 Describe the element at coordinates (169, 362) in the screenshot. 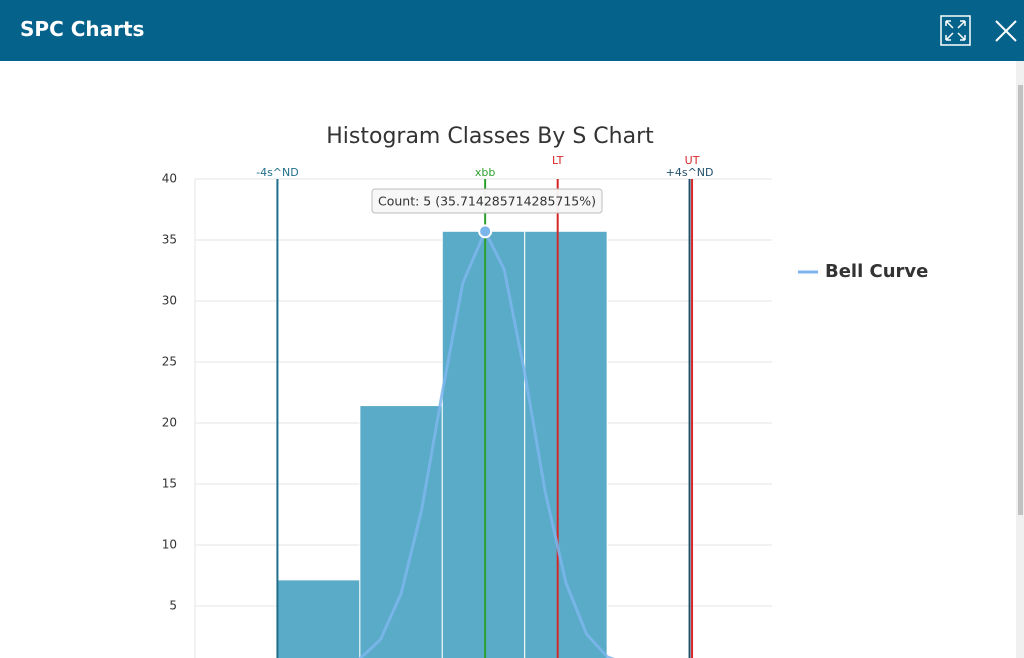

I see `y-tick-label: 25` at that location.